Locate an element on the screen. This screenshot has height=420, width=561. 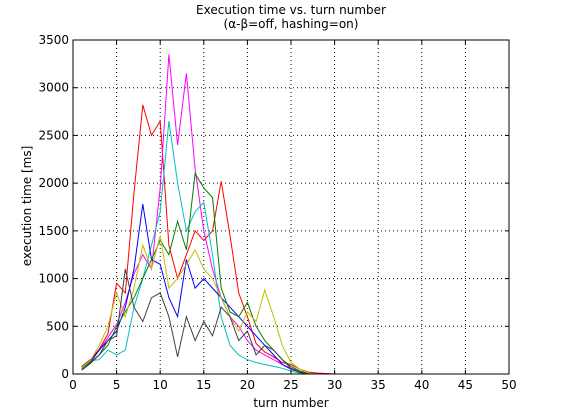
x-tick-label-4: 20 is located at coordinates (247, 385).